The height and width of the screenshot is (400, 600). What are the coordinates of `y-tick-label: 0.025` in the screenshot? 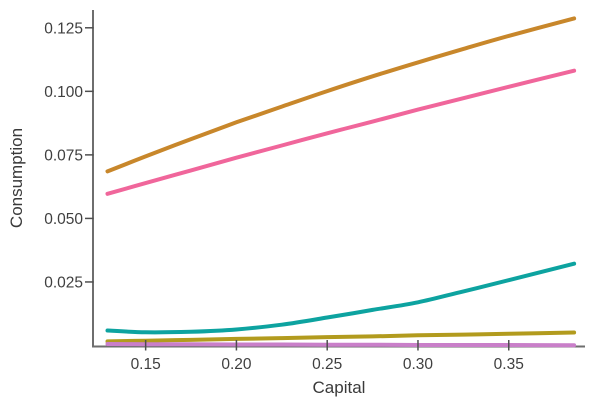 It's located at (63, 282).